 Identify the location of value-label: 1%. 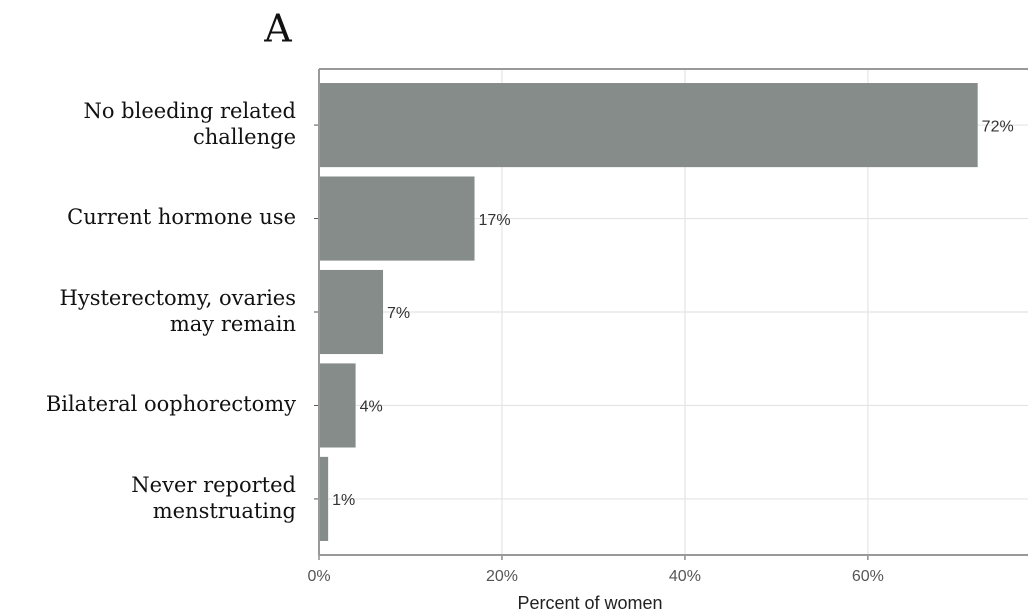
(343, 500).